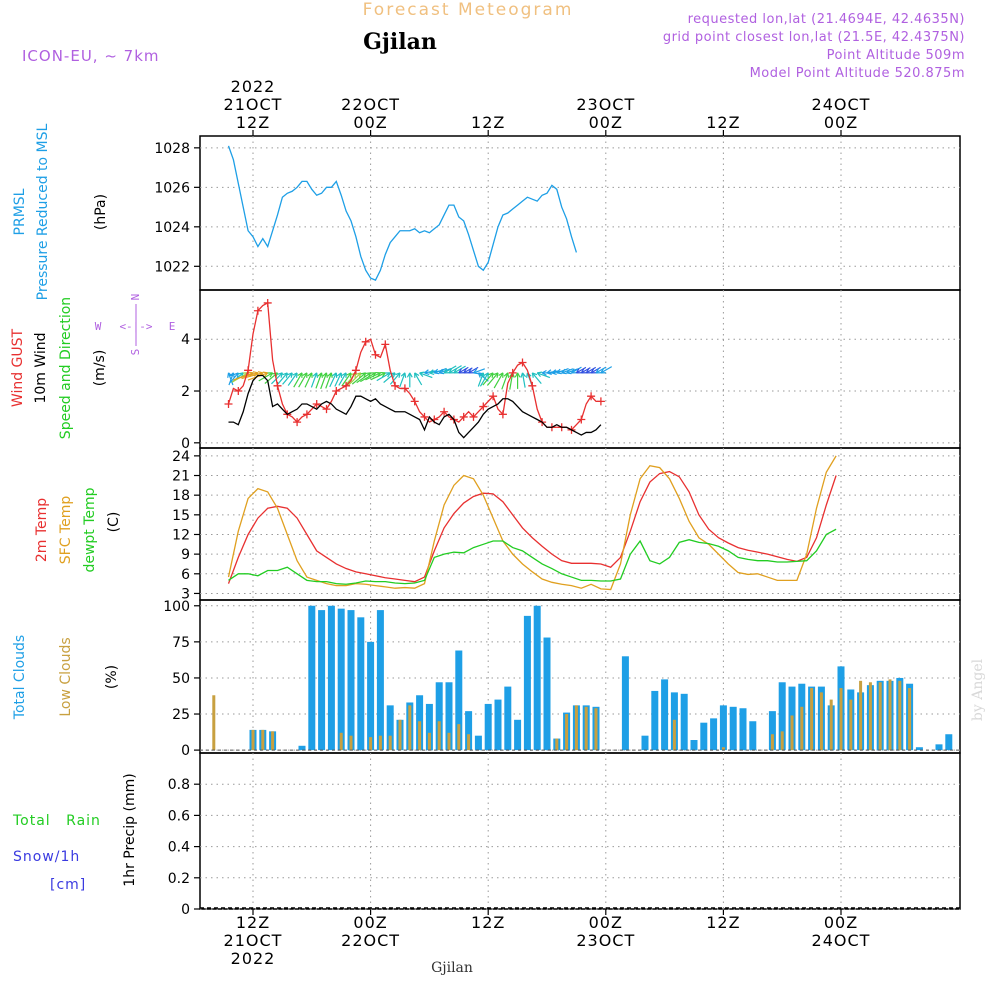  What do you see at coordinates (532, 556) in the screenshot?
I see `series-dewpt-temp` at bounding box center [532, 556].